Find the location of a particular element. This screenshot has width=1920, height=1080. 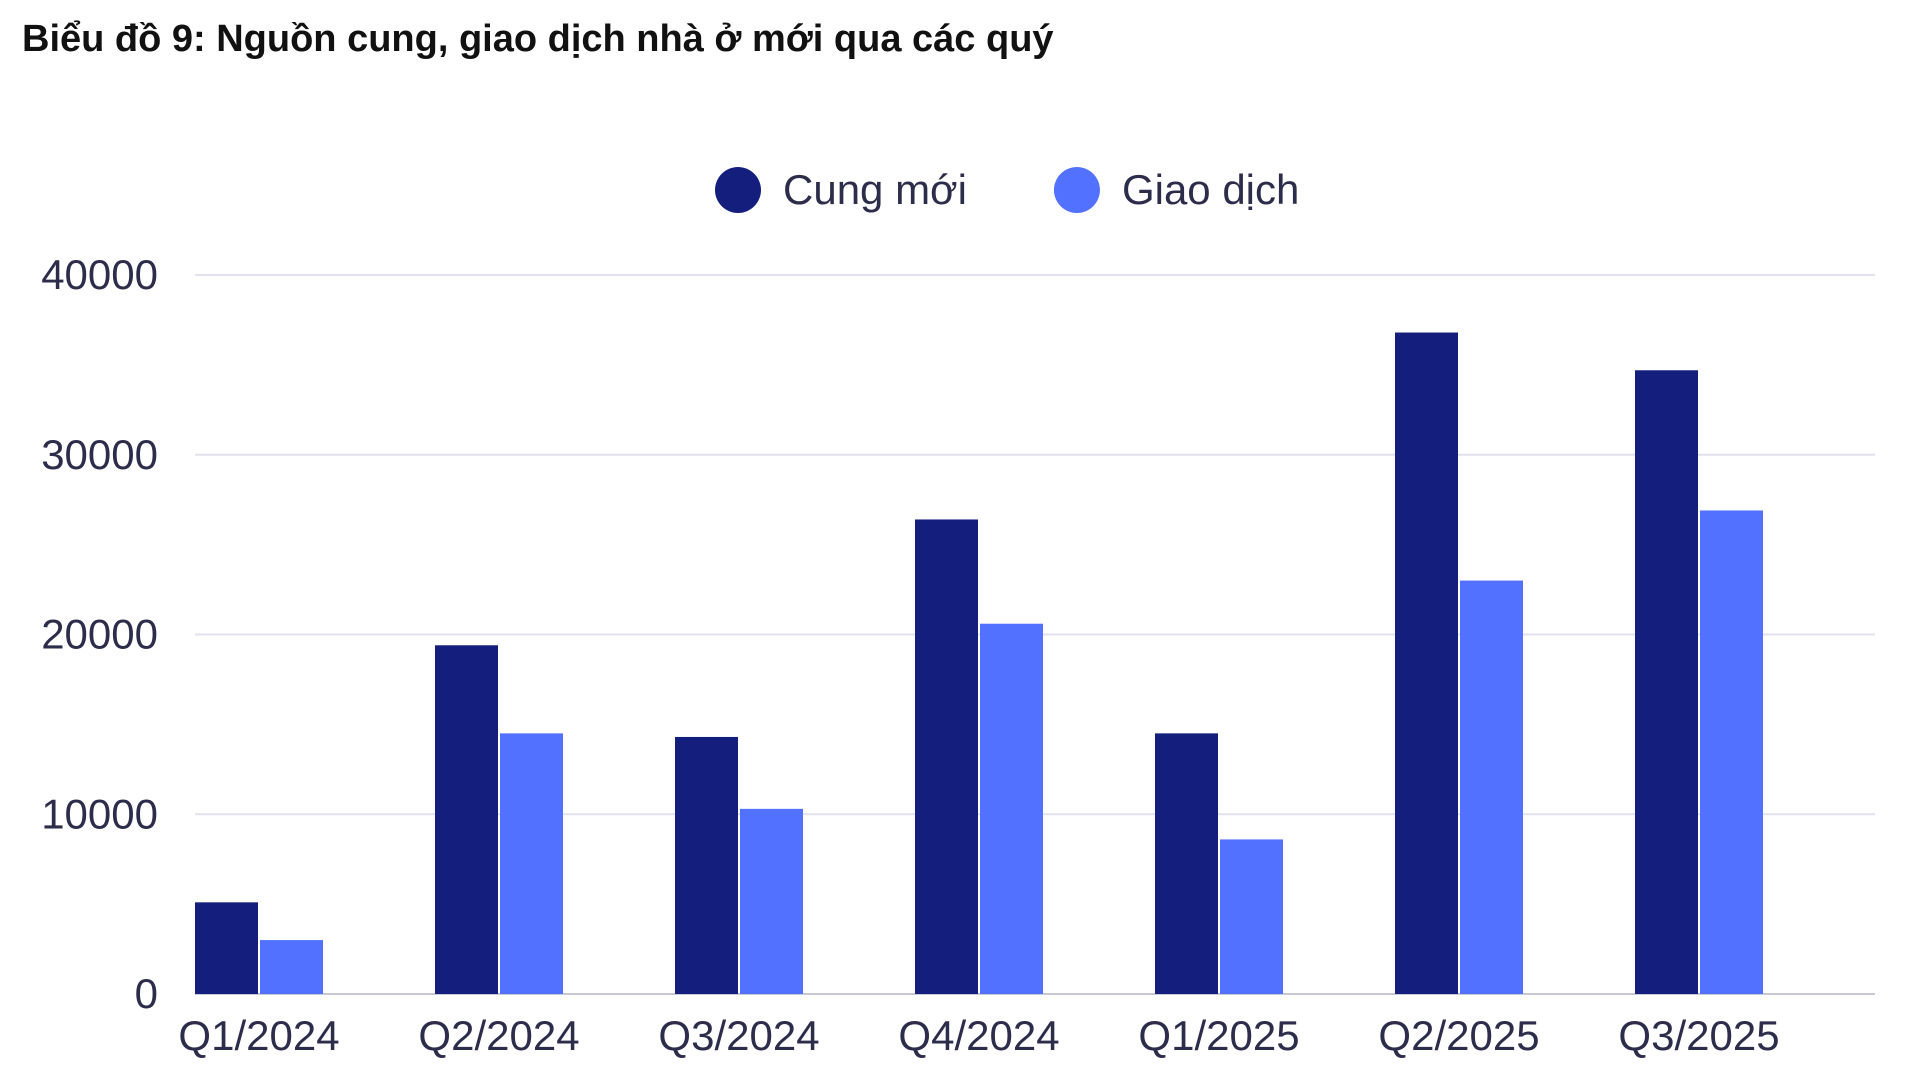

y-tick-label: 0 is located at coordinates (146, 993).